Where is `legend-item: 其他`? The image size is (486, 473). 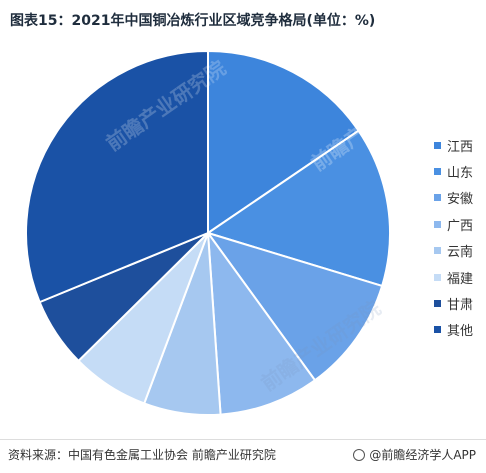 legend-item: 其他 is located at coordinates (453, 330).